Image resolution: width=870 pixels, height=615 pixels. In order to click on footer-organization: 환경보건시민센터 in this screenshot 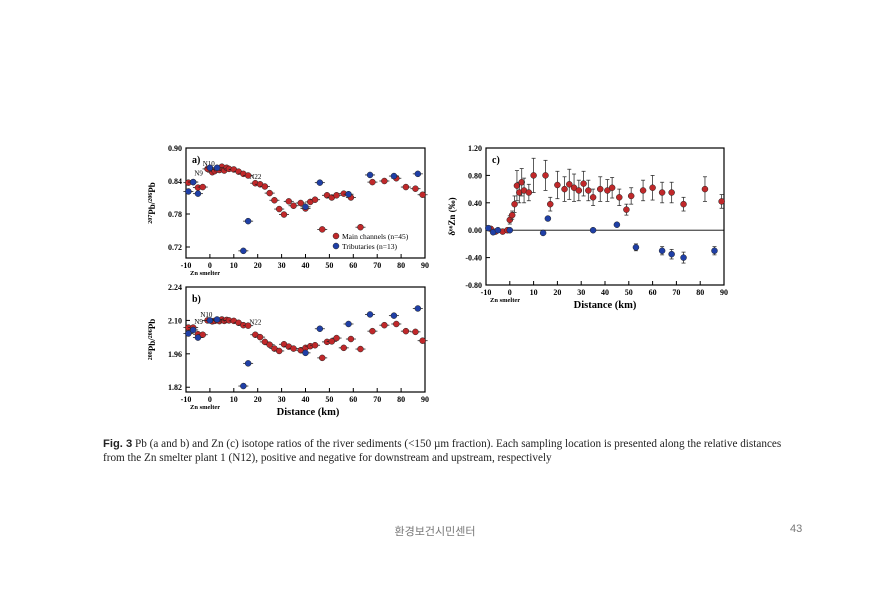, I will do `click(435, 531)`.